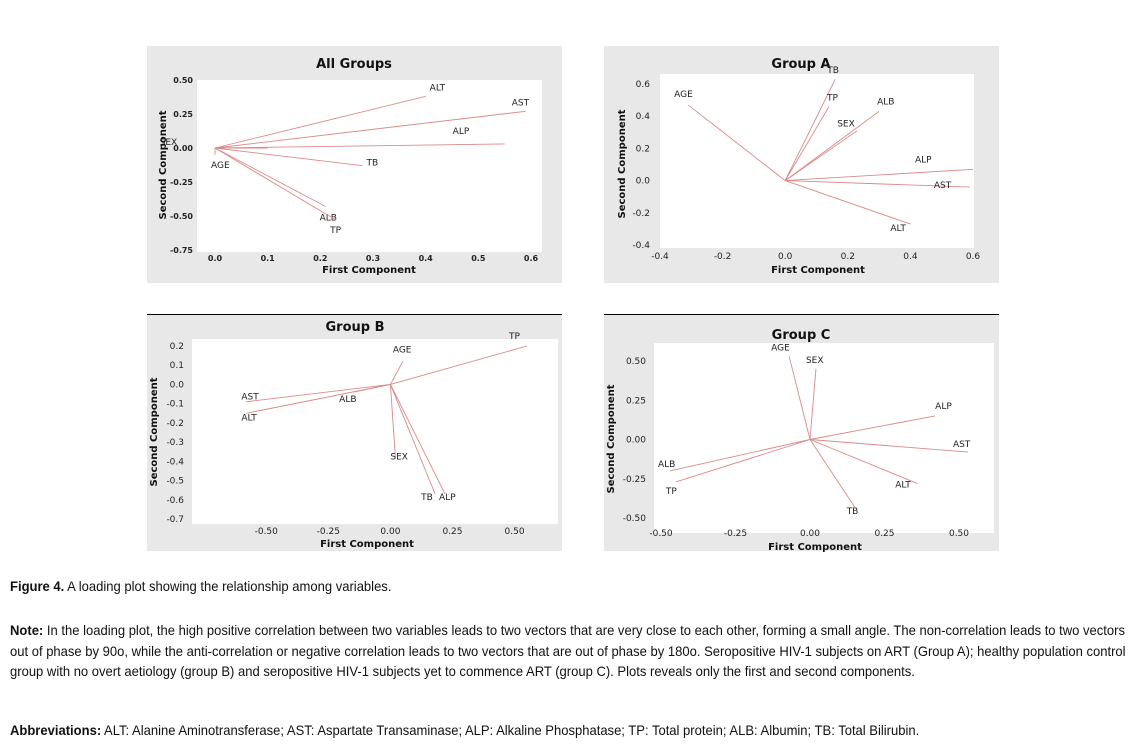  What do you see at coordinates (354, 64) in the screenshot?
I see `chart-title: All Groups` at bounding box center [354, 64].